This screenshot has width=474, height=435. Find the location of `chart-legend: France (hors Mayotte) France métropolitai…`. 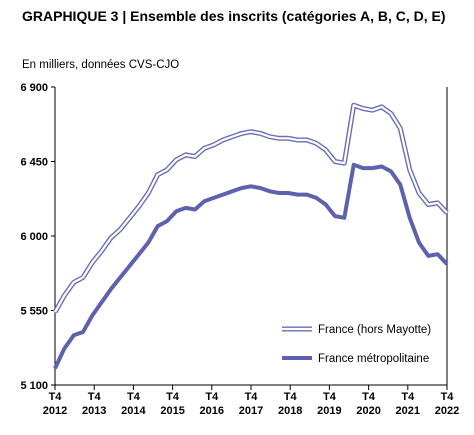

chart-legend: France (hors Mayotte) France métropolitai… is located at coordinates (358, 344).